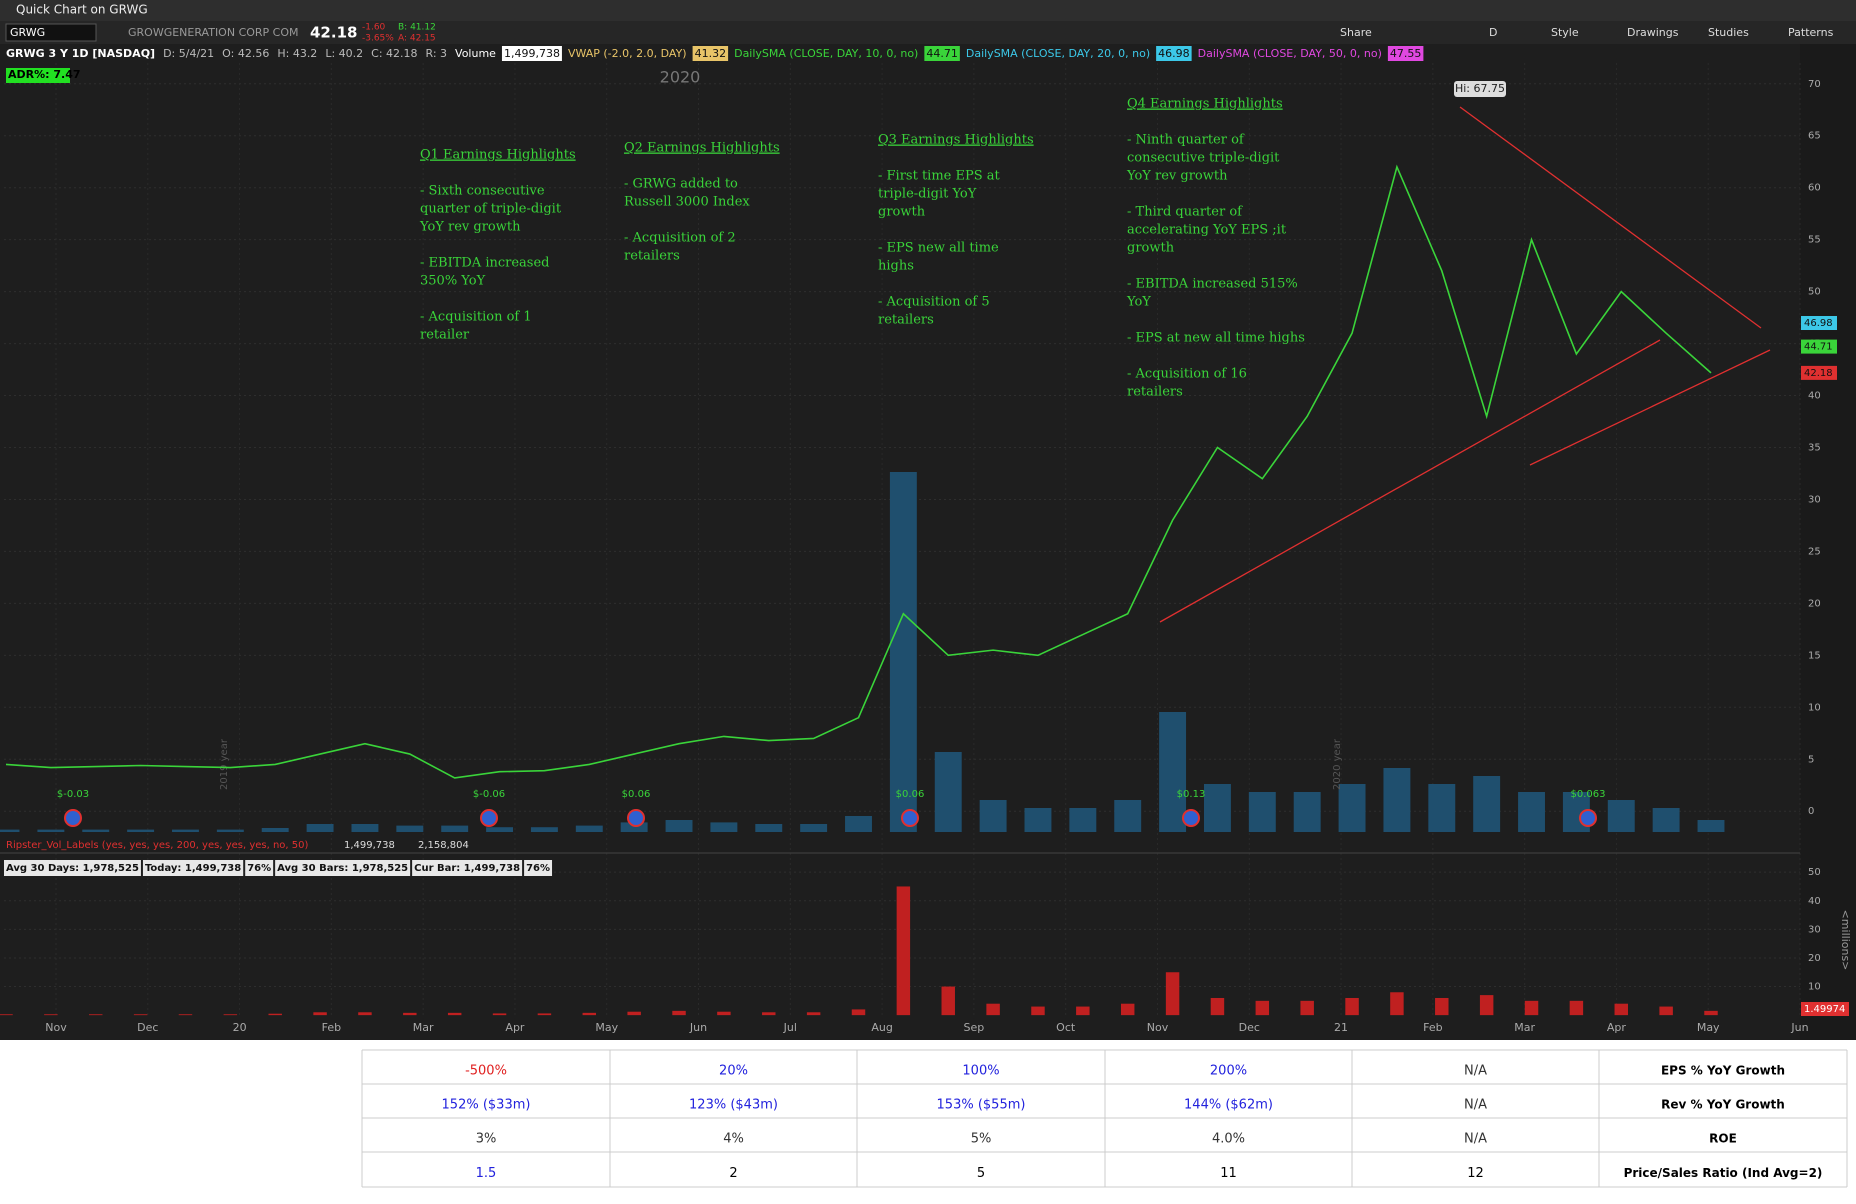  I want to click on earnings-label: $-0.06, so click(489, 794).